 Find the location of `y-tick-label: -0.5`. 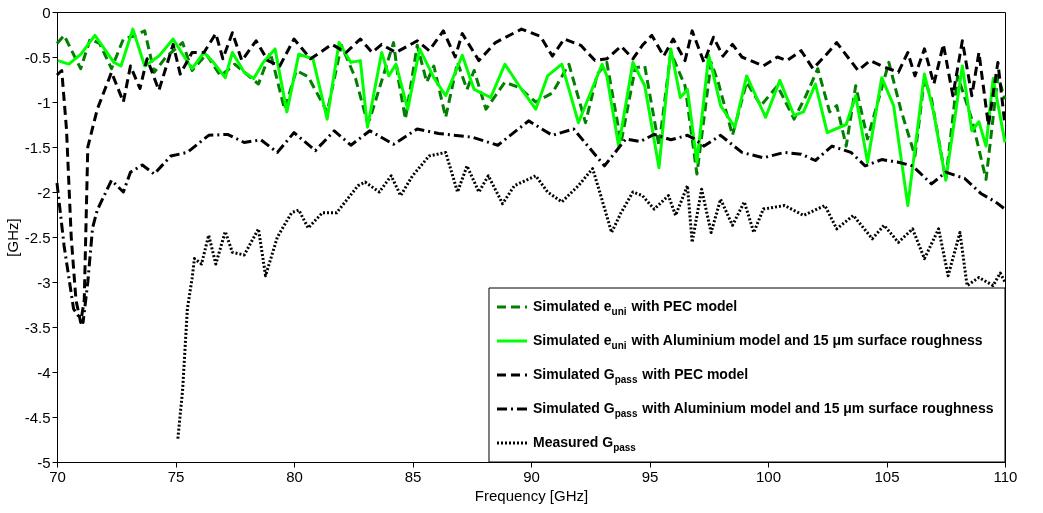

y-tick-label: -0.5 is located at coordinates (37, 57).